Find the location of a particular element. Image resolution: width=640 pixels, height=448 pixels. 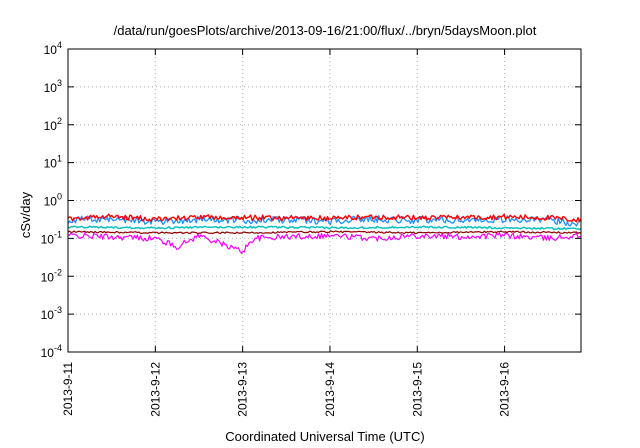

y-tick-label: 10² is located at coordinates (53, 124).